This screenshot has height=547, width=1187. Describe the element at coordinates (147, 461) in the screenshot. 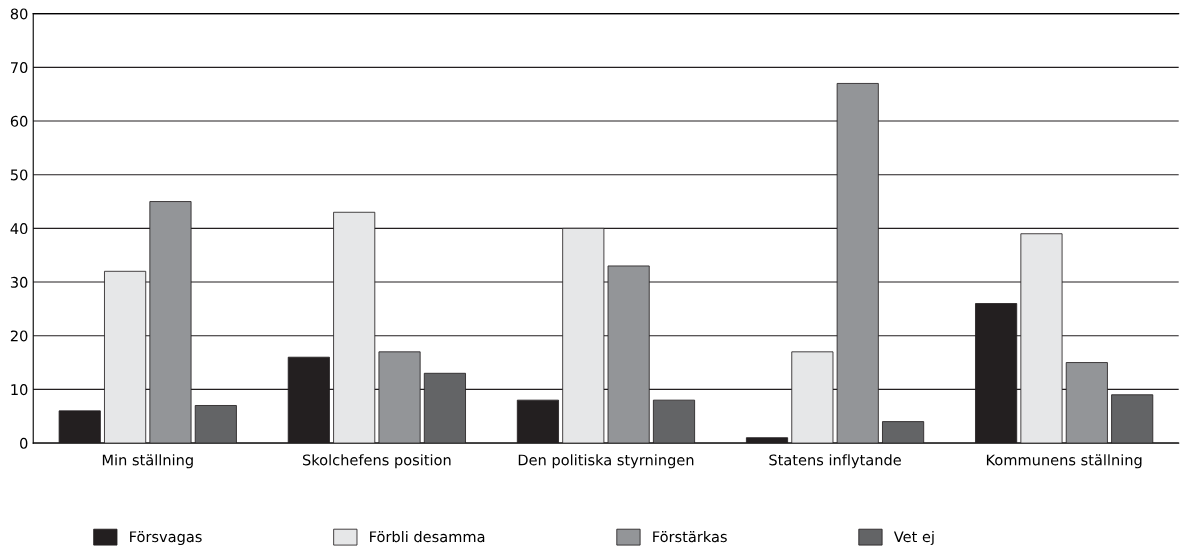

I see `x-tick-label: Min ställning` at that location.